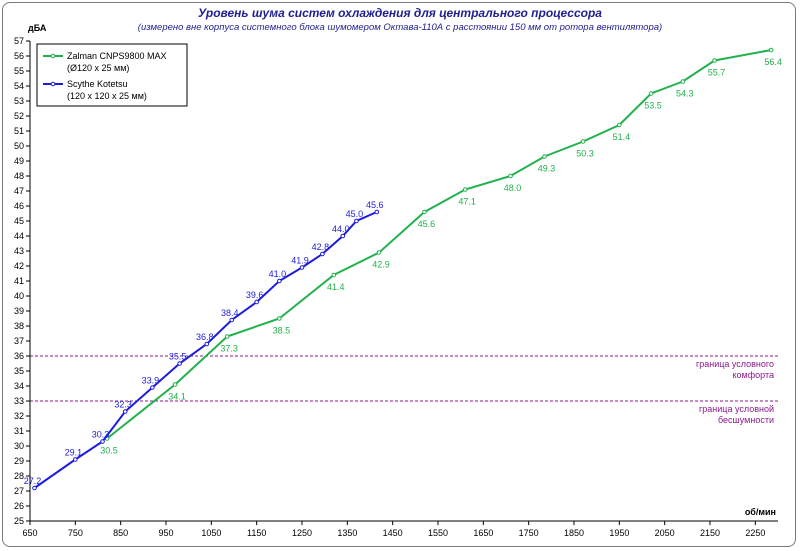 The width and height of the screenshot is (800, 551). What do you see at coordinates (773, 62) in the screenshot?
I see `data-label: 56.4` at bounding box center [773, 62].